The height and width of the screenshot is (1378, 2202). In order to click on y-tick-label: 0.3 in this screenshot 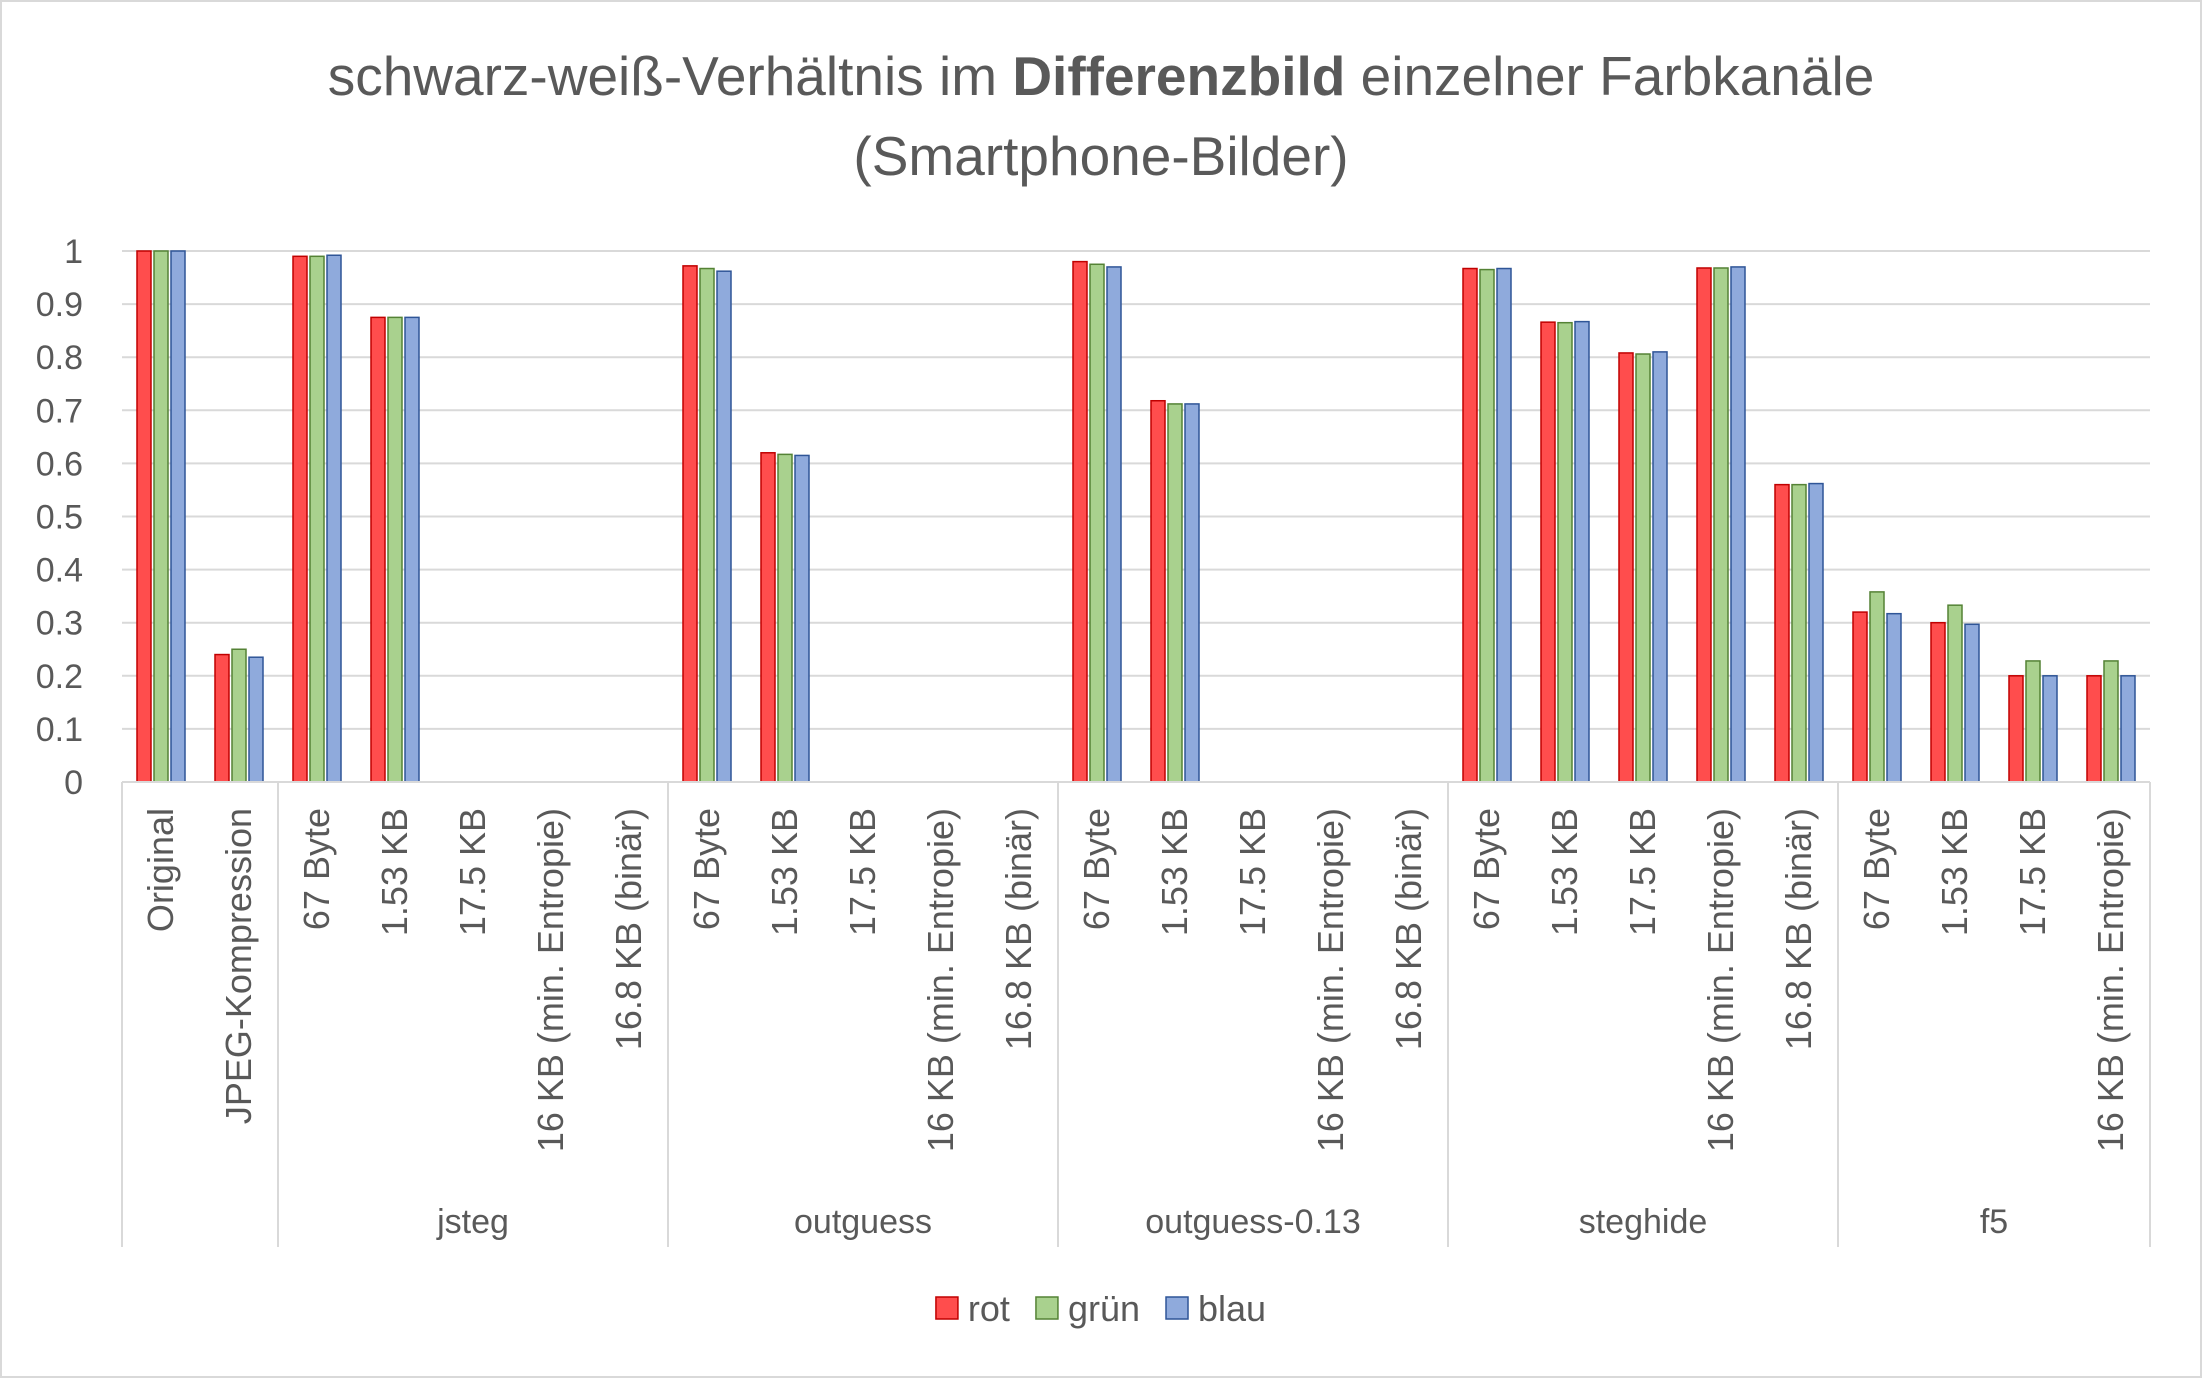, I will do `click(59, 624)`.